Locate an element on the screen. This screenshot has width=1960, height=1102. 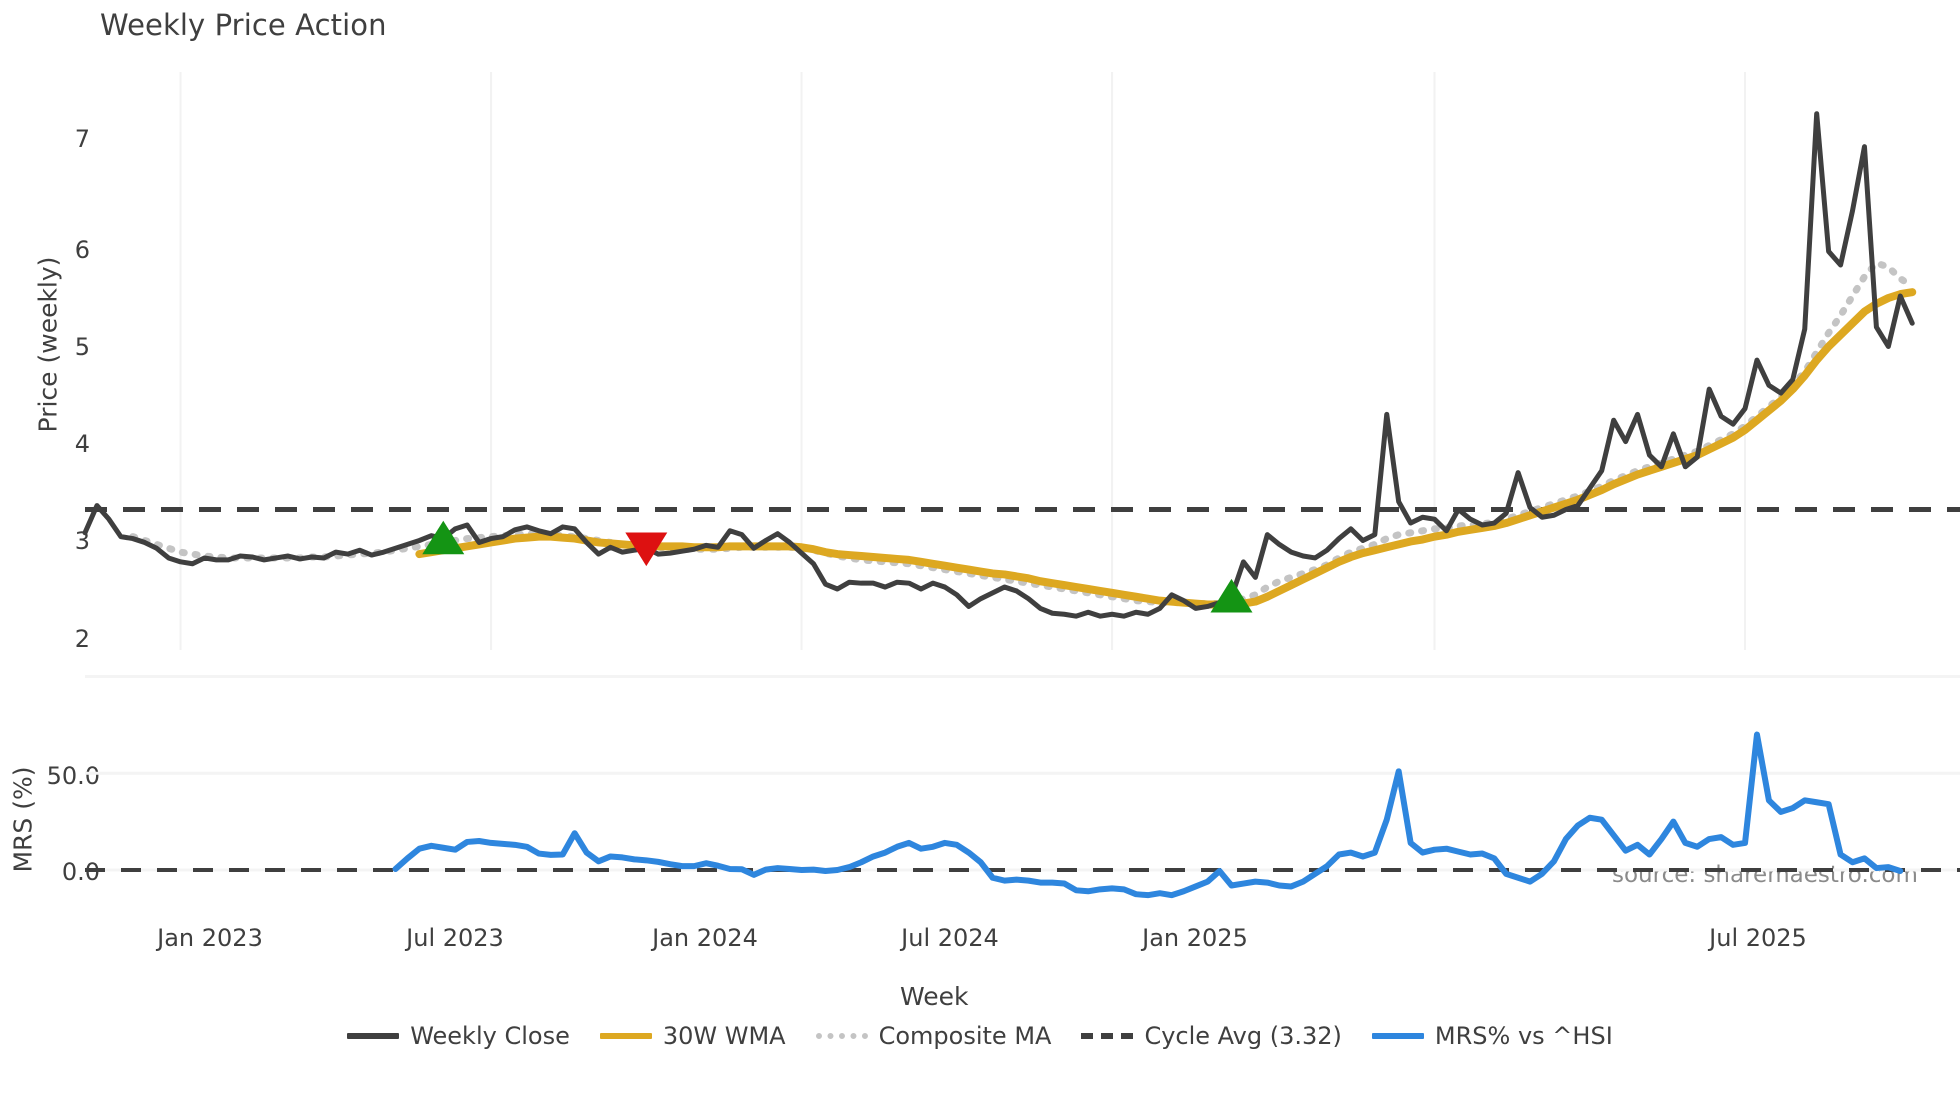
legend-item-weekly-close: Weekly Close is located at coordinates (458, 1036).